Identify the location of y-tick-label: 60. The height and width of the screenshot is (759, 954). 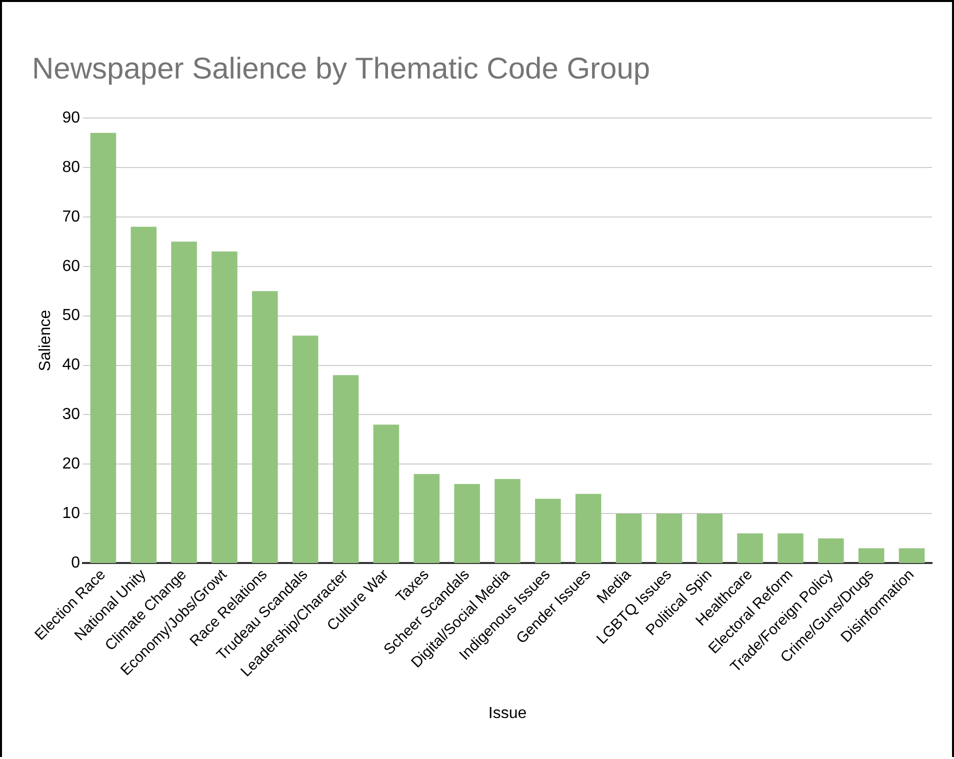
(71, 266).